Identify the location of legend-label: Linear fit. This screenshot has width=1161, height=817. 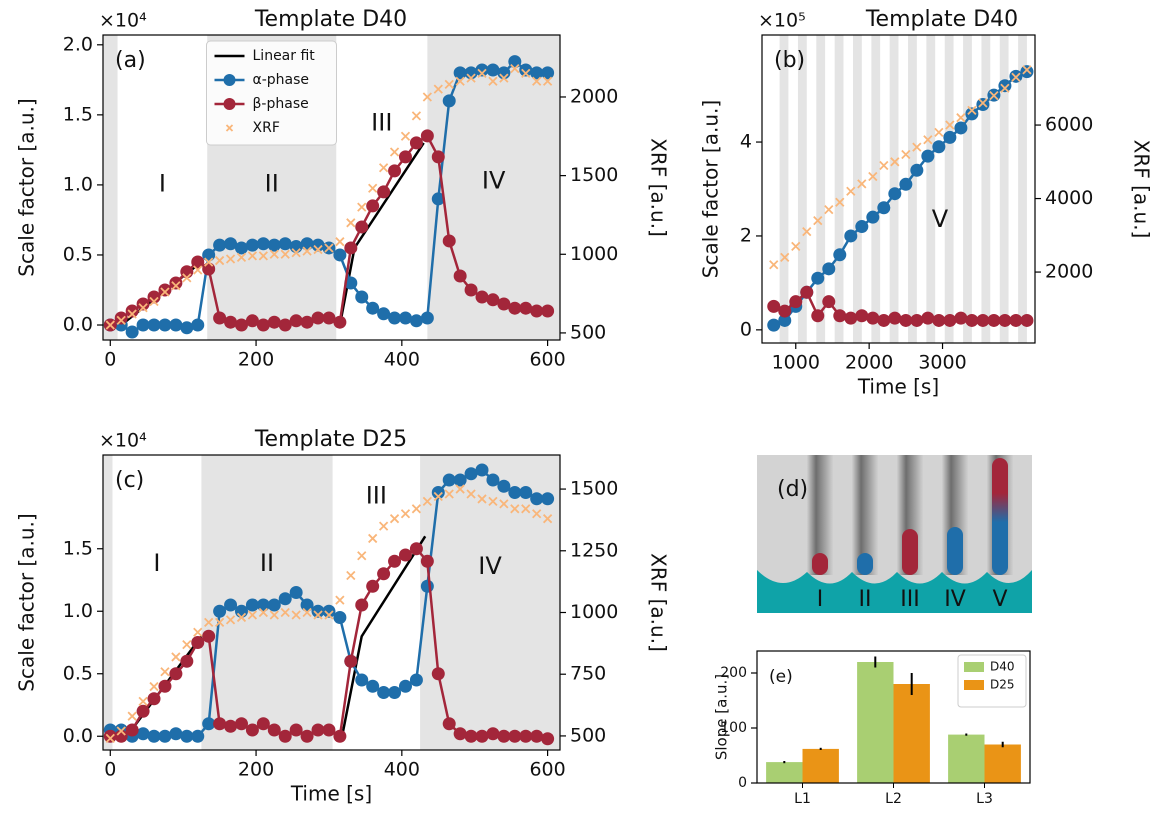
(284, 56).